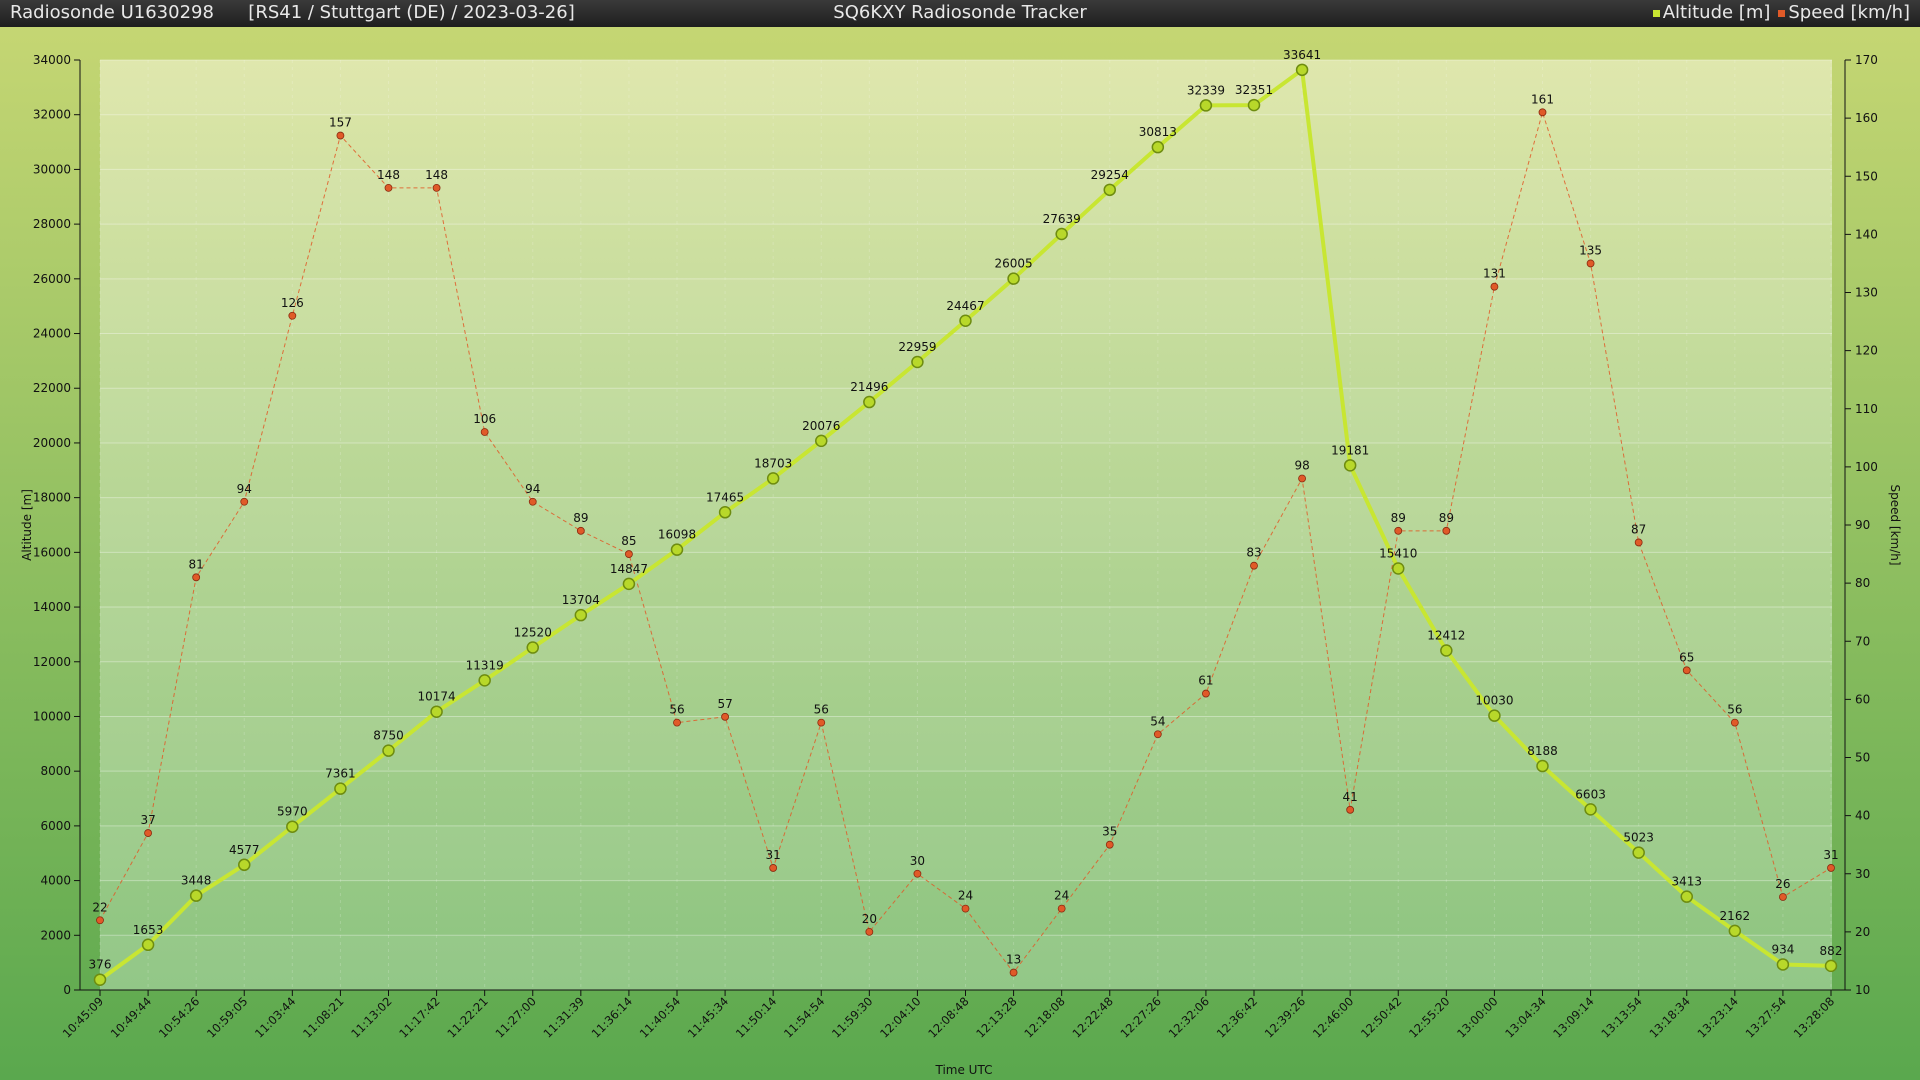 The width and height of the screenshot is (1920, 1080). I want to click on altitude-data-label: 934, so click(1782, 949).